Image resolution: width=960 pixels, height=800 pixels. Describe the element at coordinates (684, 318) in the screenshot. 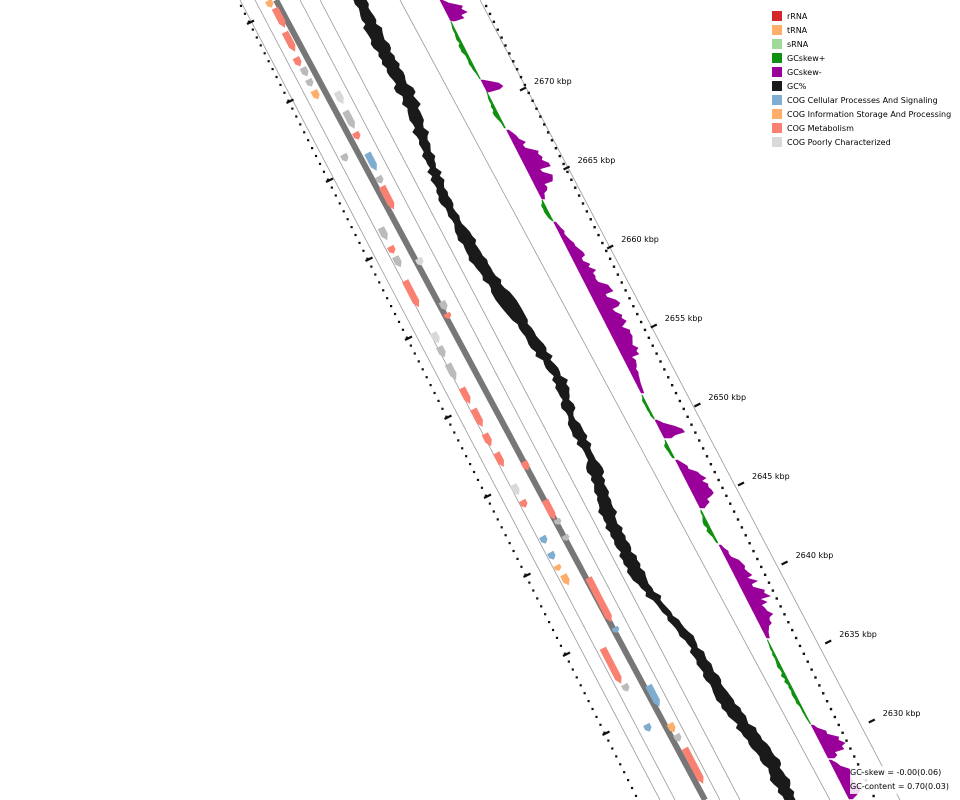

I see `tick-label: 2655 kbp` at that location.